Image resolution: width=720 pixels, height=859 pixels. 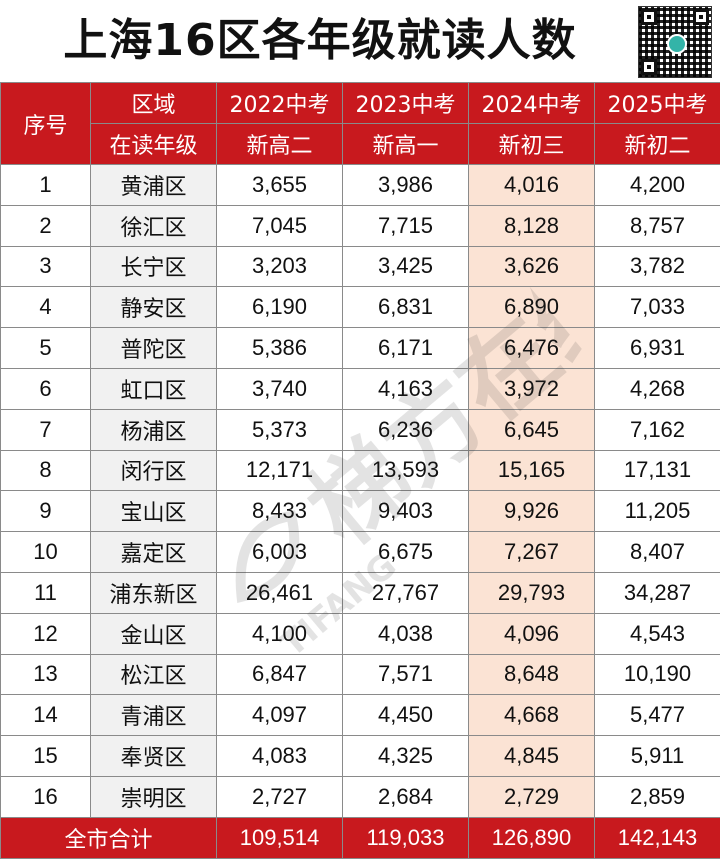 I want to click on cell-2024: 29,793, so click(x=532, y=592).